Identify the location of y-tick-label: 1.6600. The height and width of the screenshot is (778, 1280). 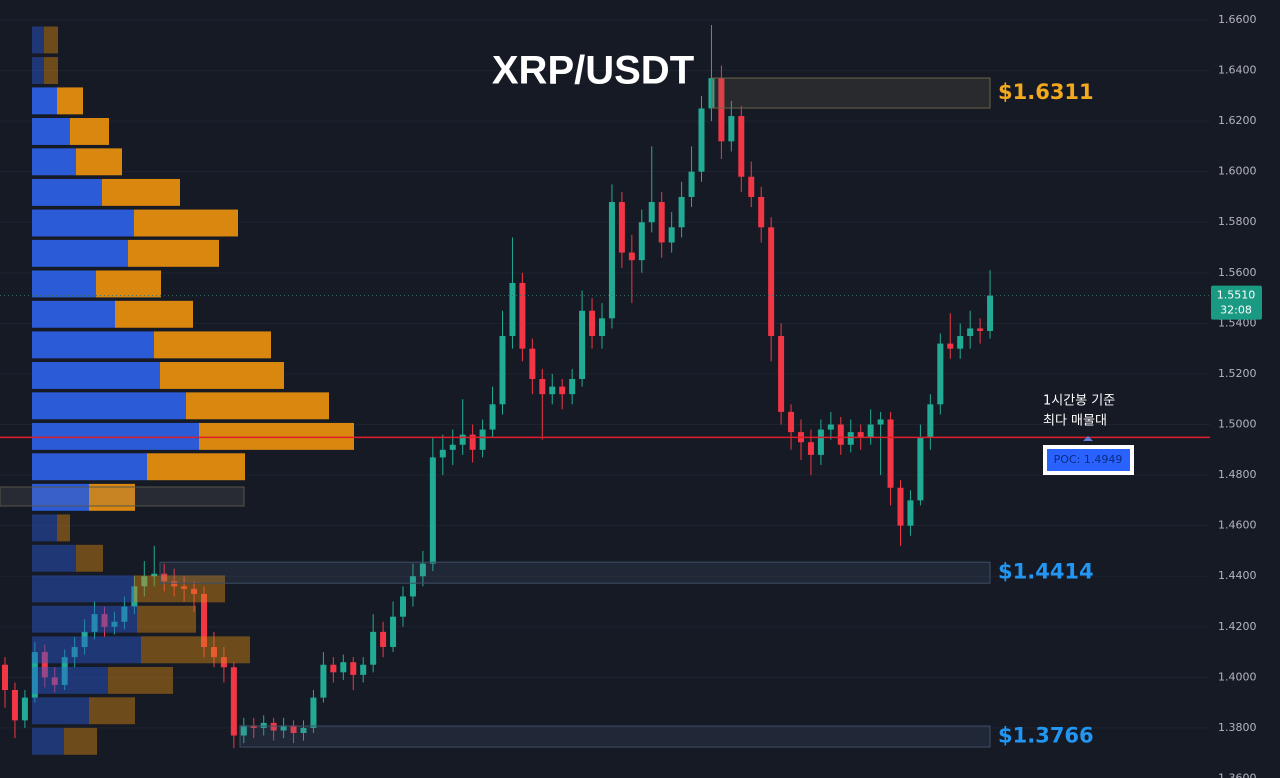
(1237, 19).